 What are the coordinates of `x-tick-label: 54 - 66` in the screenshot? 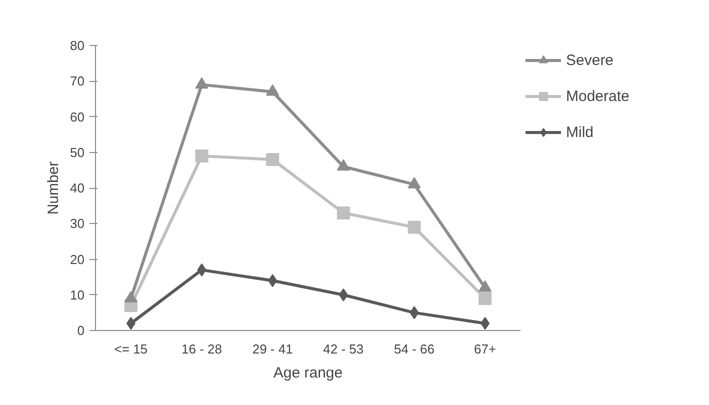 It's located at (414, 349).